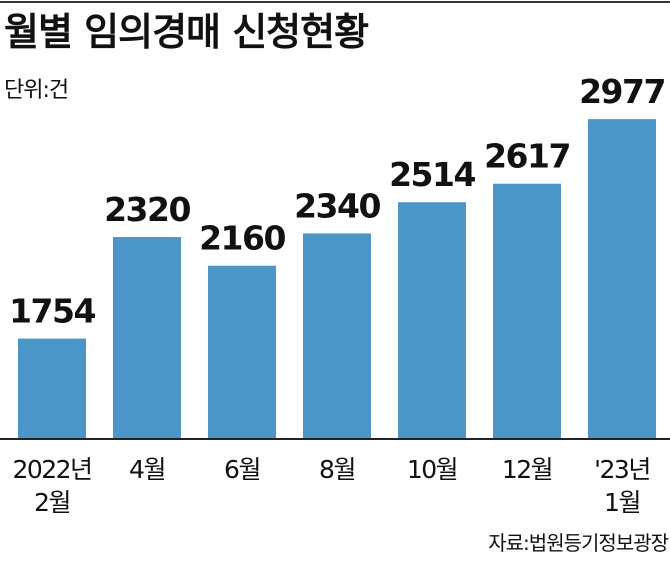 Image resolution: width=670 pixels, height=561 pixels. Describe the element at coordinates (52, 311) in the screenshot. I see `bar-value-label: 1754` at that location.